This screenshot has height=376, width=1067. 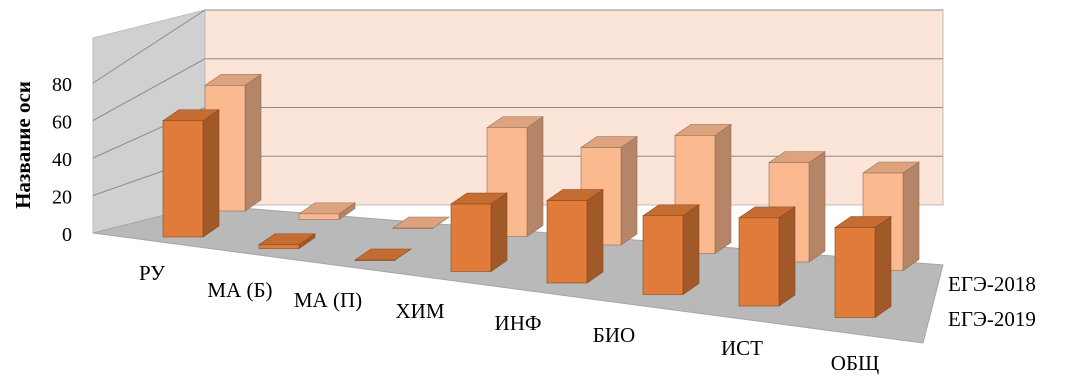 I want to click on category-label: РУ, so click(x=152, y=273).